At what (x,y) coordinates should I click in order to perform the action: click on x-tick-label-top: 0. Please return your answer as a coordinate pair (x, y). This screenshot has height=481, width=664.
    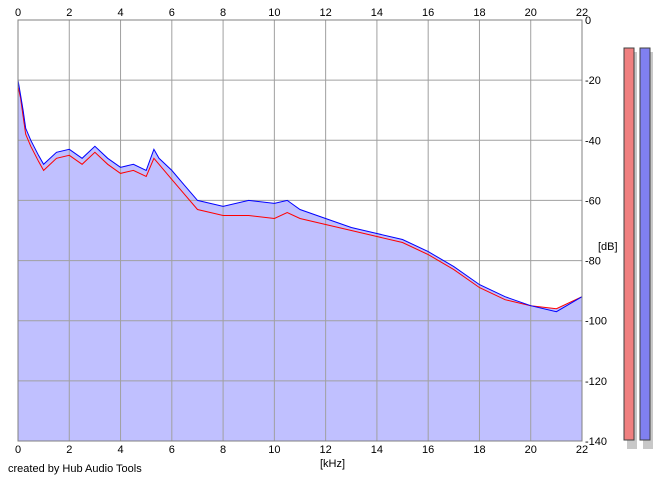
    Looking at the image, I should click on (18, 13).